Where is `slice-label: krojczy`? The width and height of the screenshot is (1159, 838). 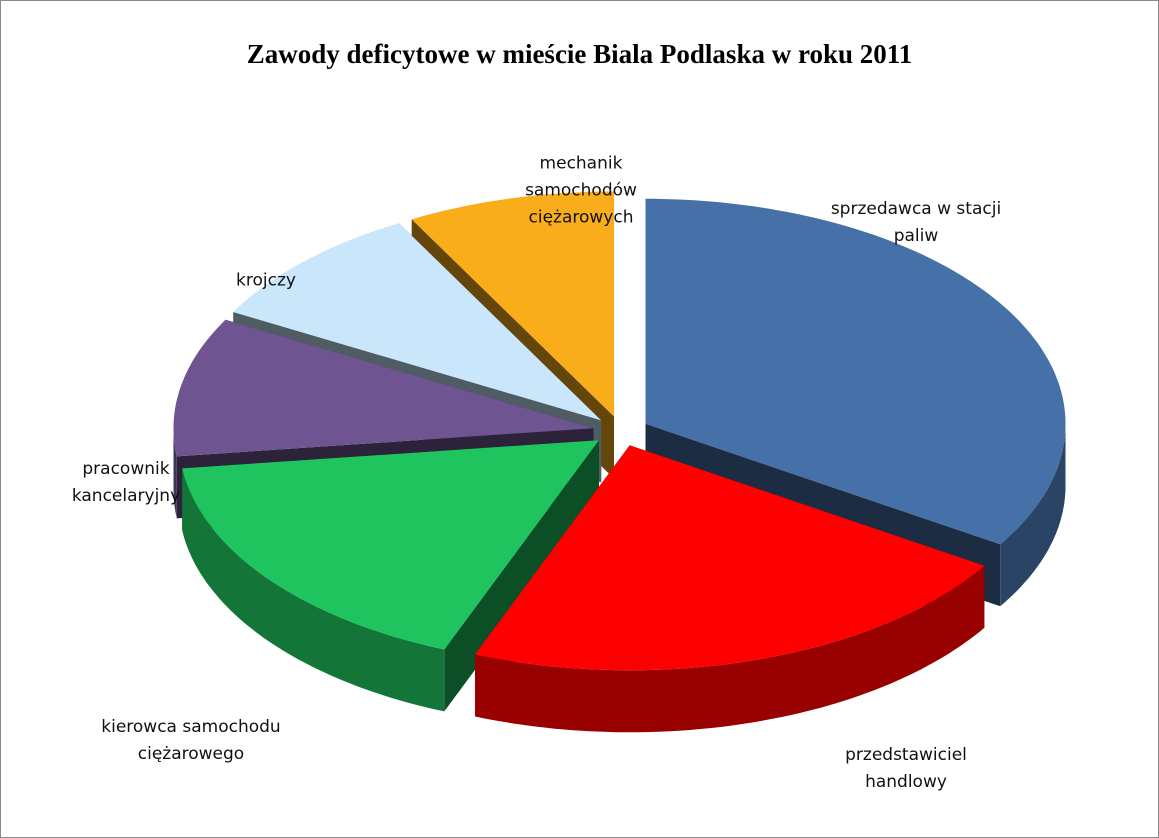
slice-label: krojczy is located at coordinates (266, 280).